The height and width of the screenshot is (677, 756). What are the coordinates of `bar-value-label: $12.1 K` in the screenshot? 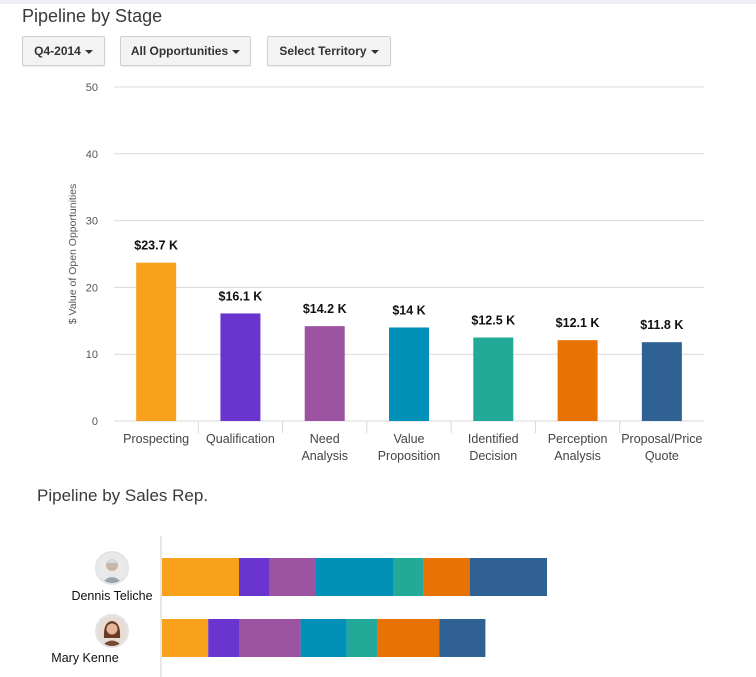 It's located at (578, 323).